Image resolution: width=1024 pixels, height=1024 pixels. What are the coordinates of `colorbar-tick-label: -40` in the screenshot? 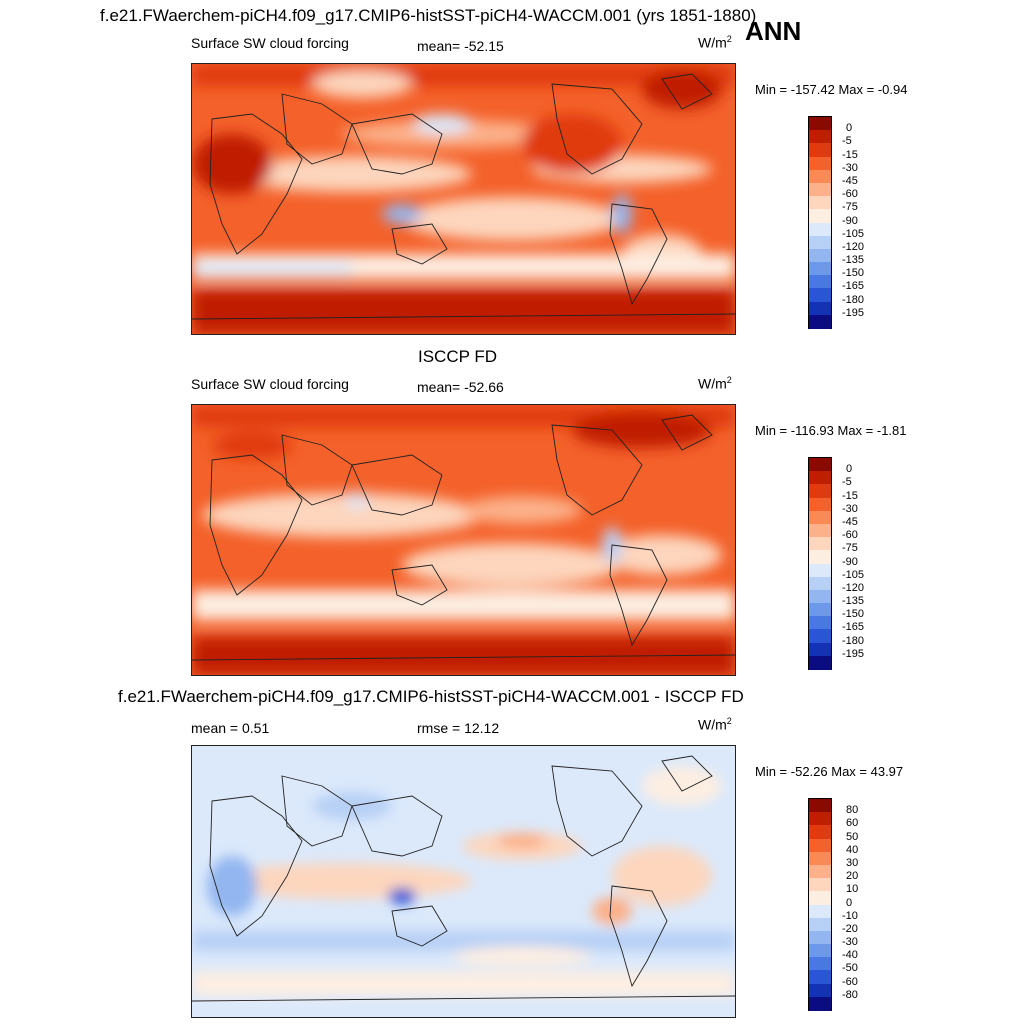 It's located at (850, 955).